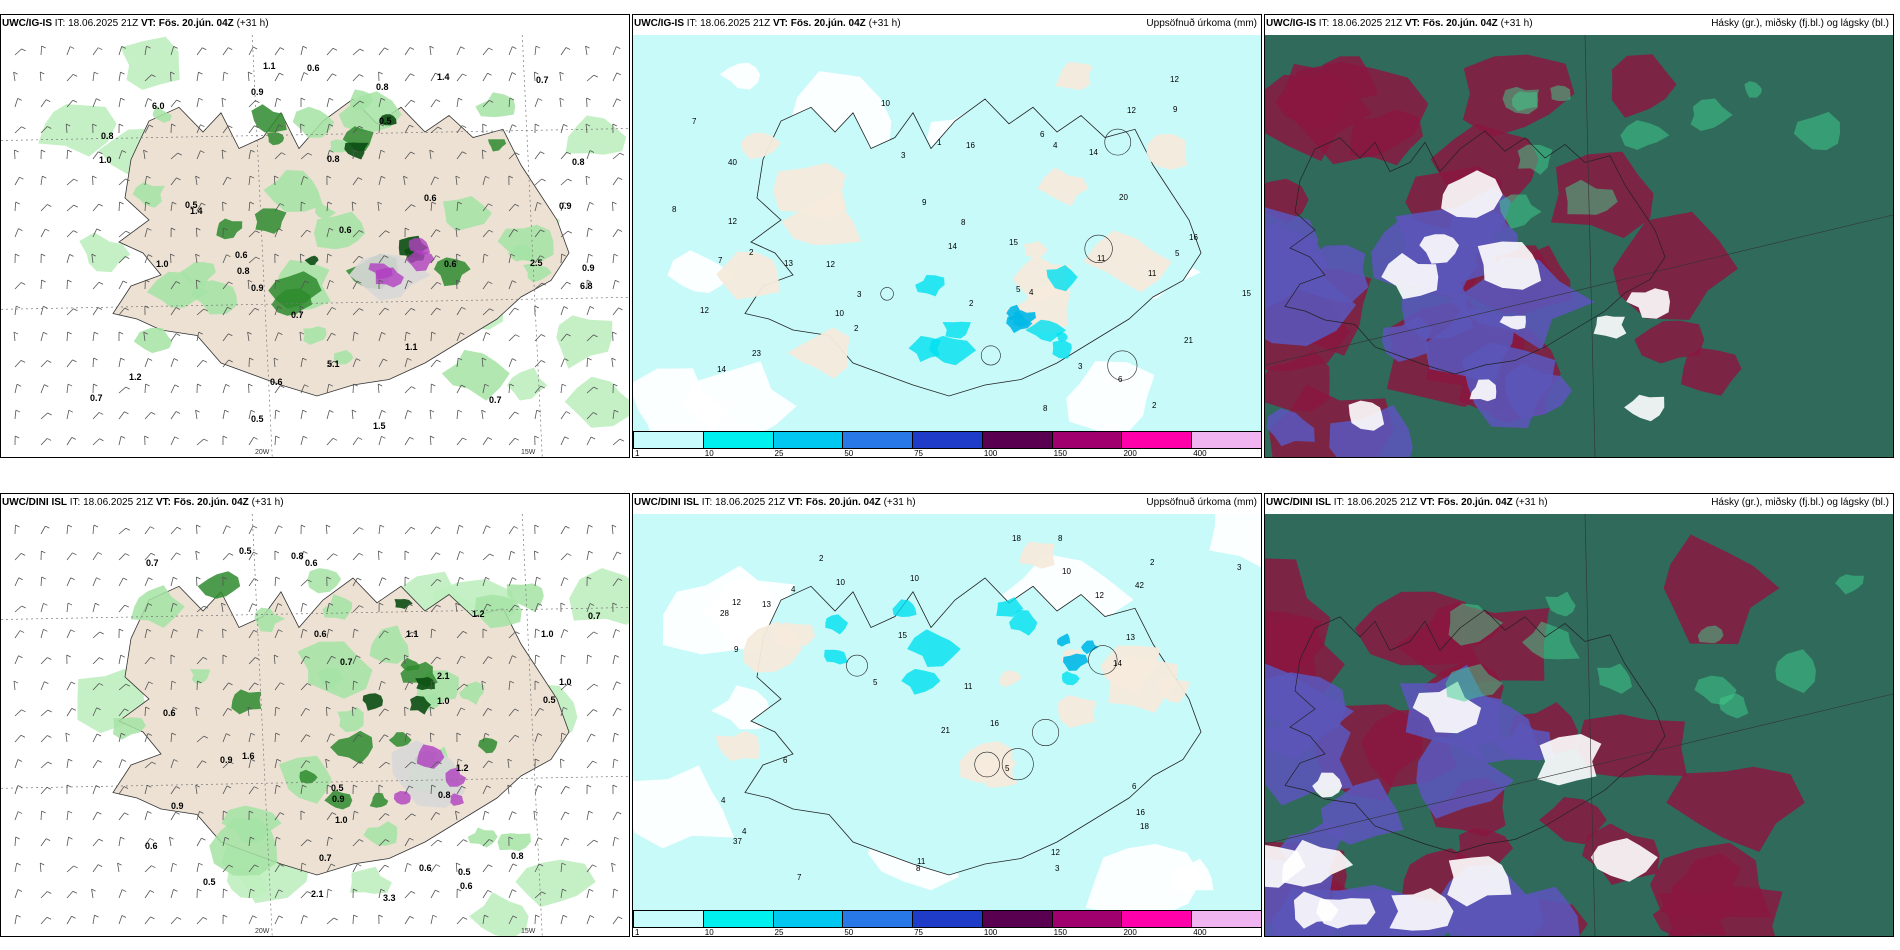  What do you see at coordinates (849, 932) in the screenshot?
I see `colorbar-tick: 50` at bounding box center [849, 932].